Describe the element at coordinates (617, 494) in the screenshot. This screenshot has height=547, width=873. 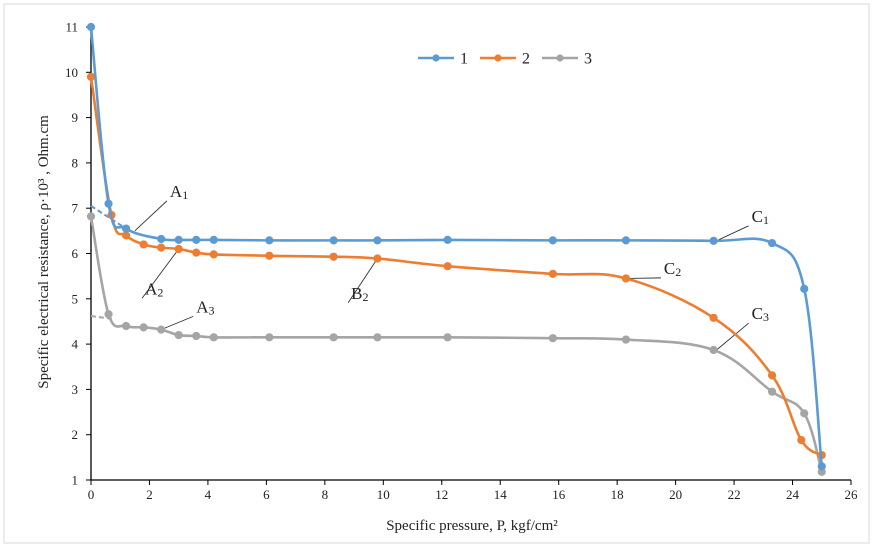
I see `x-tick-label: 18` at that location.